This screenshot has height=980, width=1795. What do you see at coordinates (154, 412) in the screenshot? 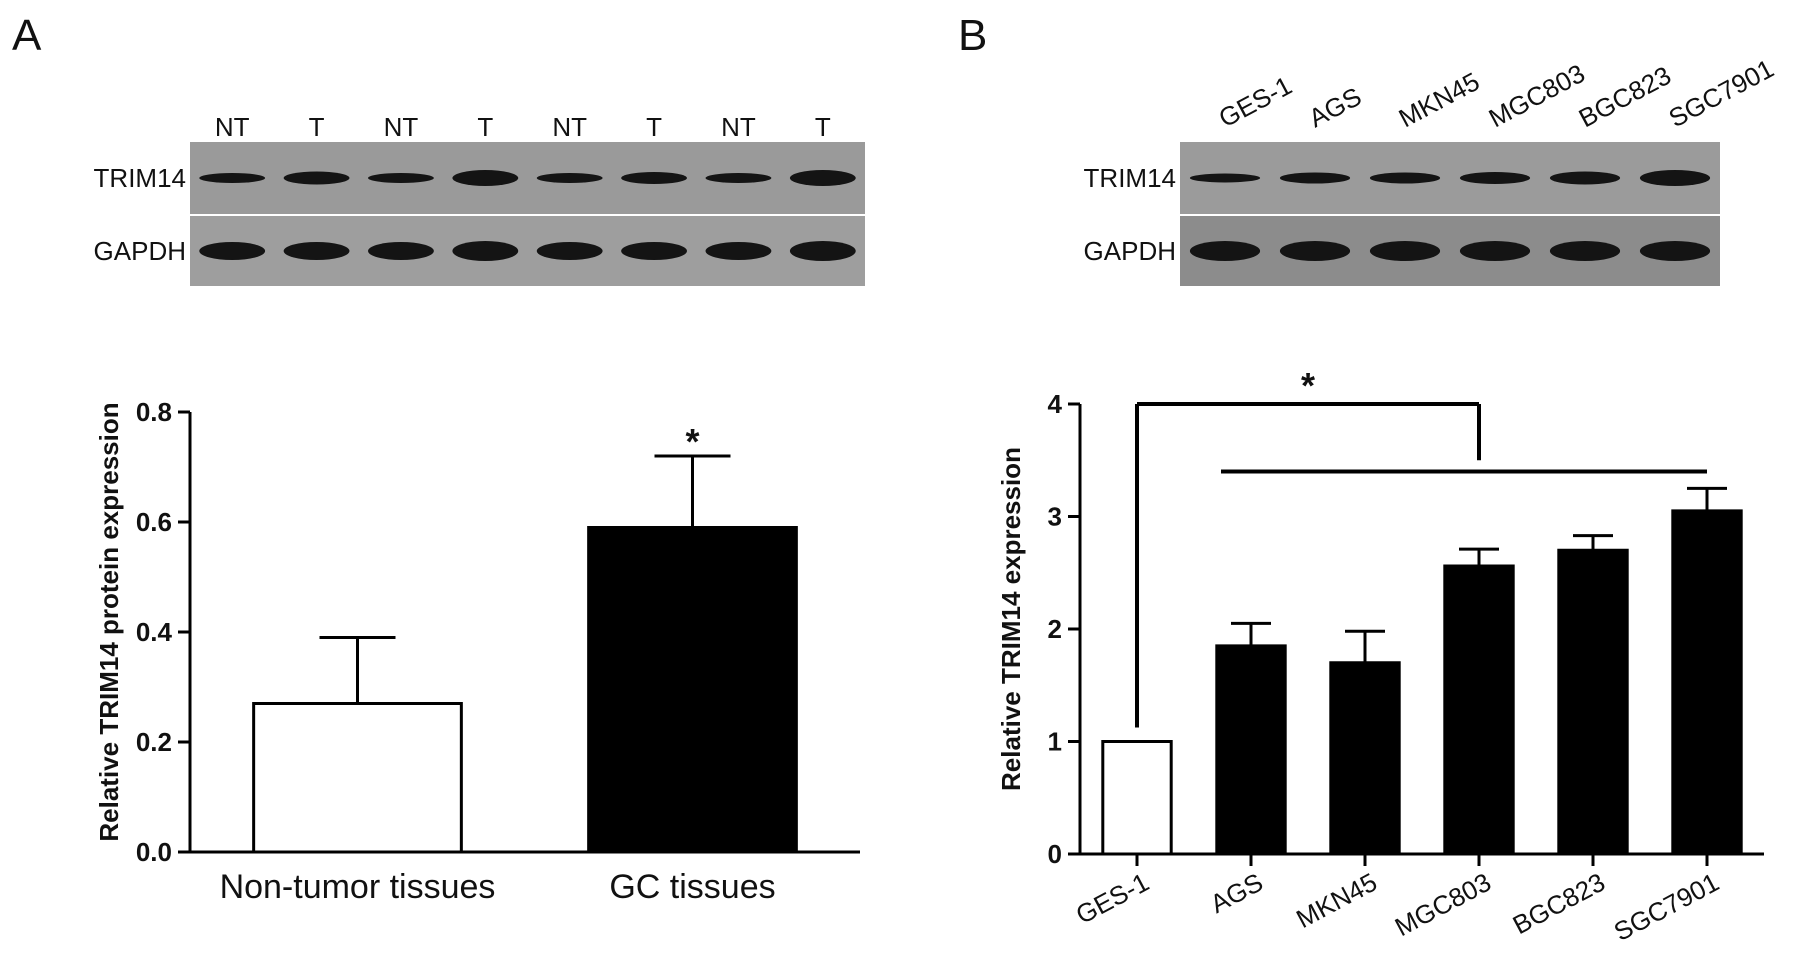
I see `chart-a-y-tick-label: 0.8` at bounding box center [154, 412].